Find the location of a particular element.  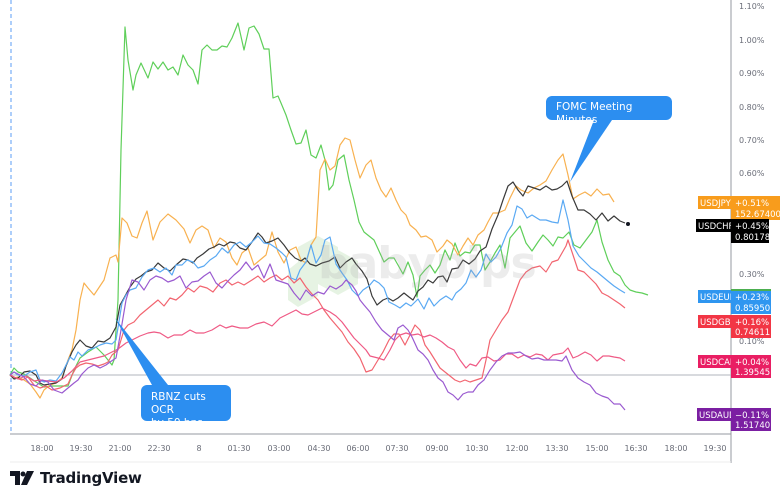

y-tick: 0.80% is located at coordinates (752, 107).